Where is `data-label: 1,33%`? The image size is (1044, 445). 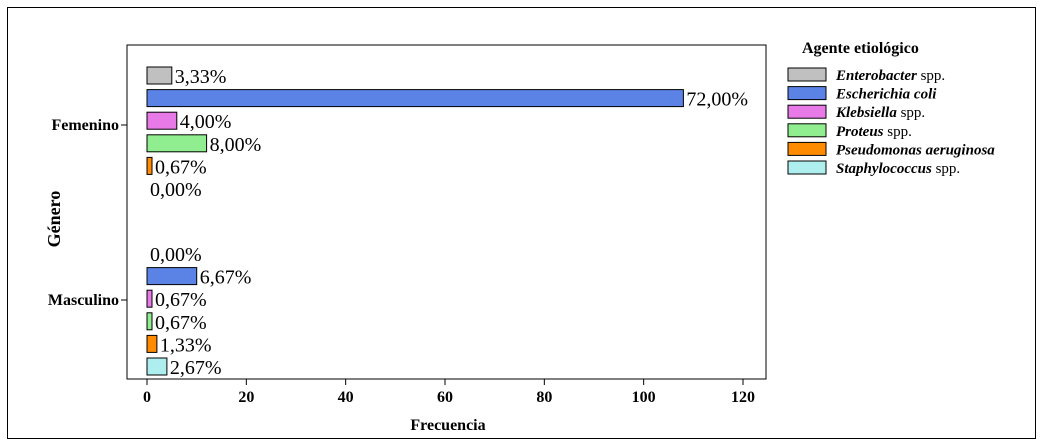 data-label: 1,33% is located at coordinates (186, 345).